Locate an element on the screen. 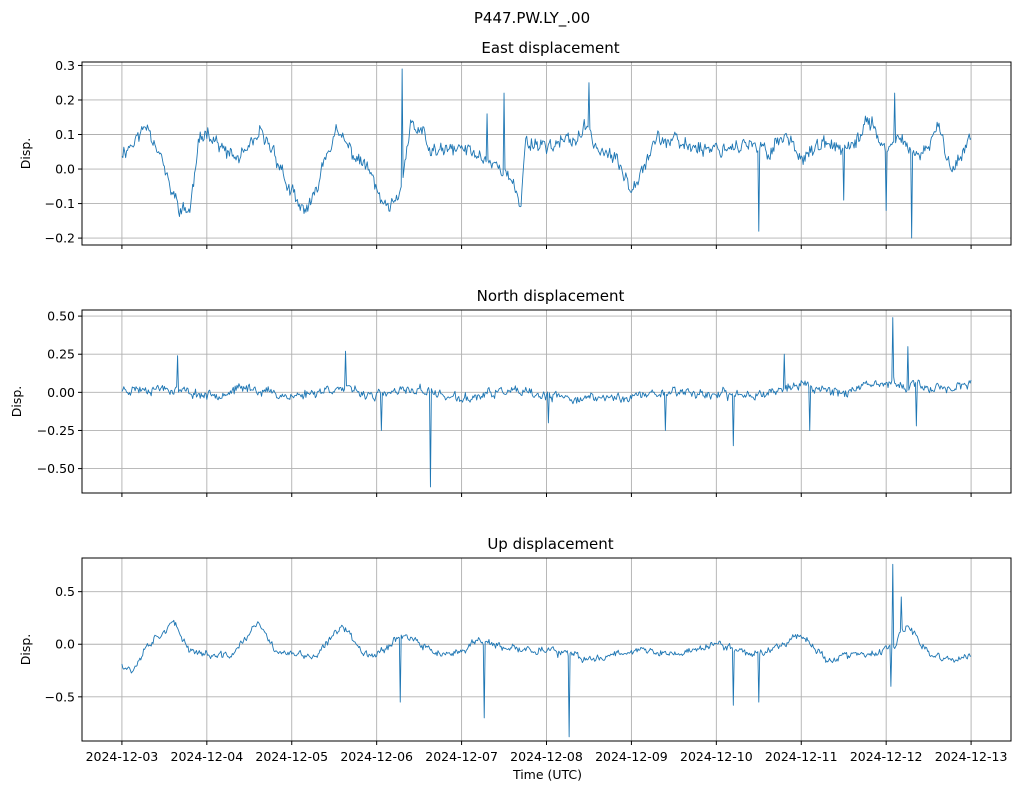  y-tick-label: −0.50 is located at coordinates (56, 468).